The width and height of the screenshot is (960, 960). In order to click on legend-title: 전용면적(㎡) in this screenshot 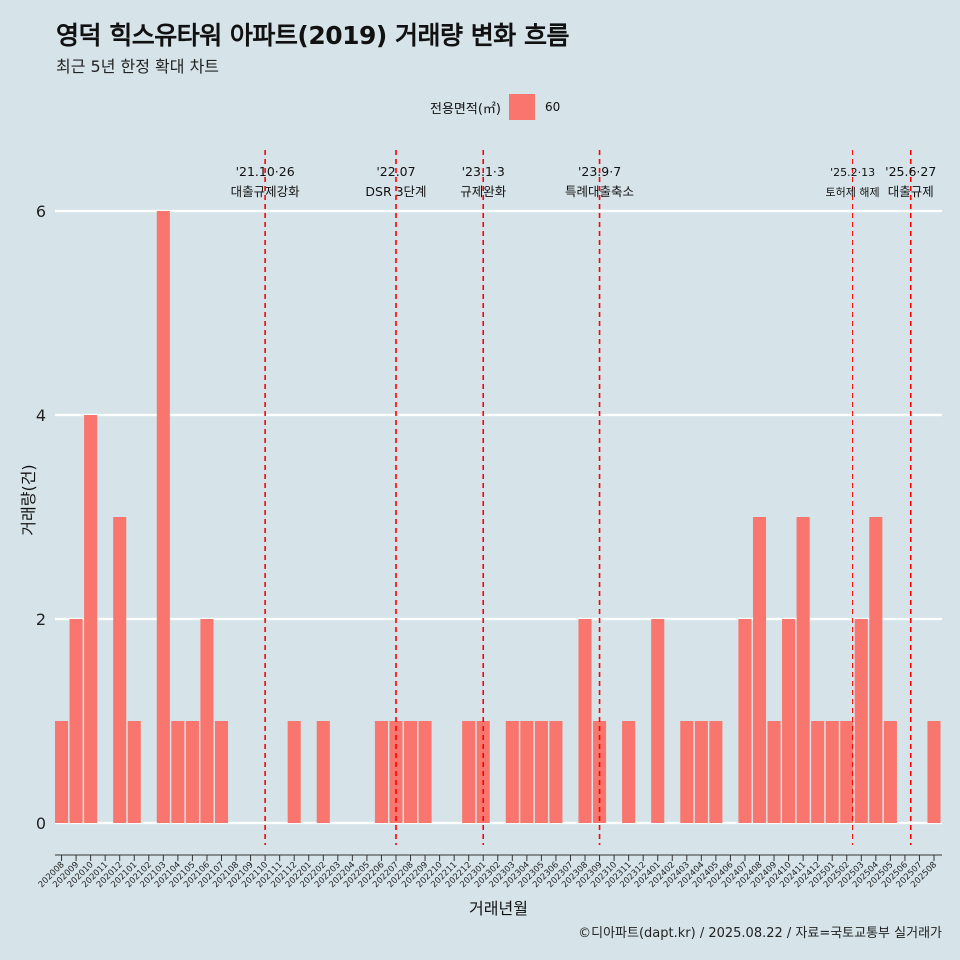, I will do `click(465, 109)`.